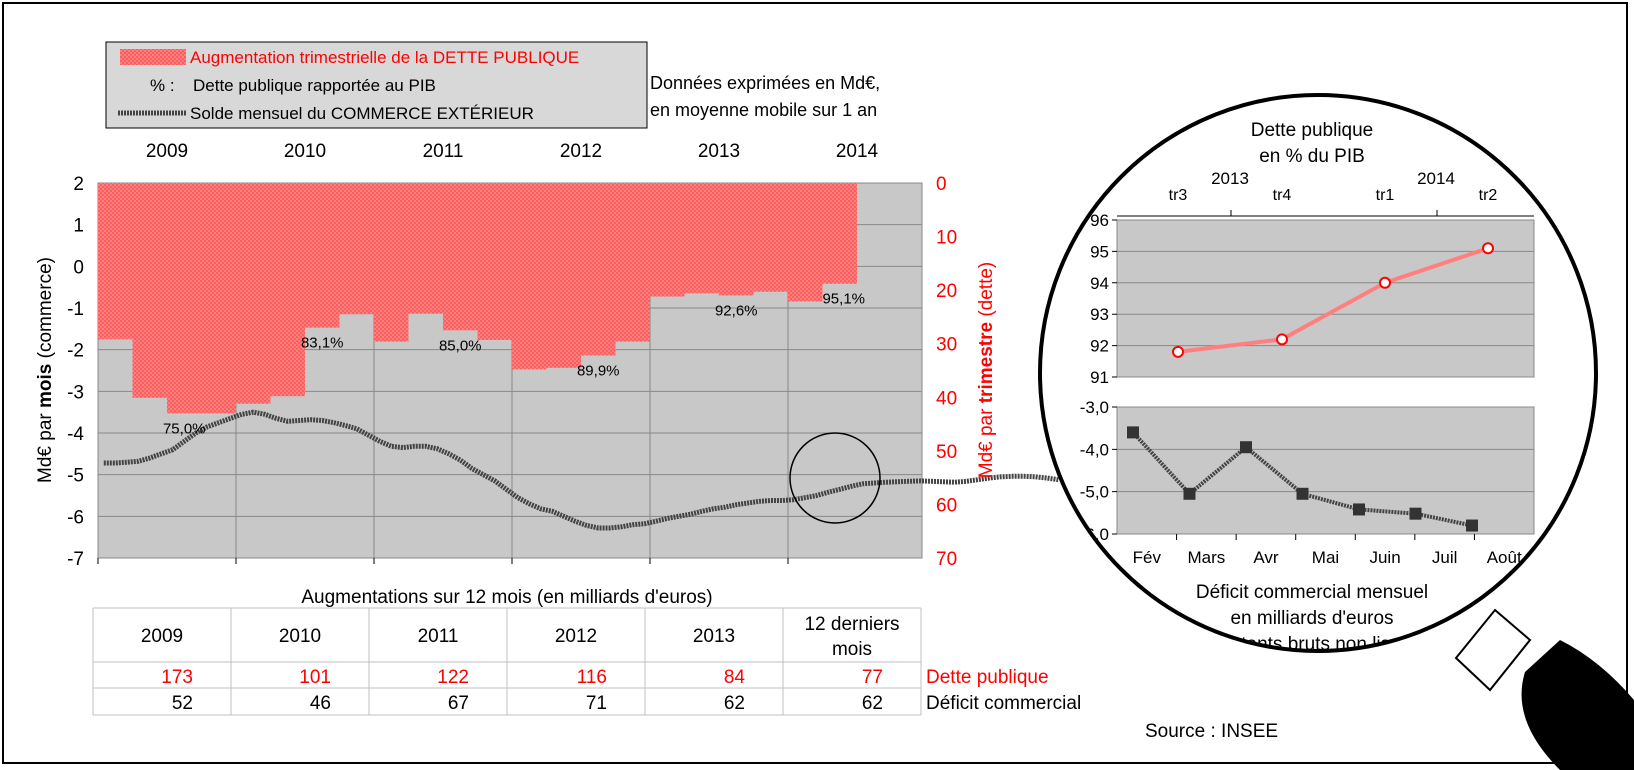 The image size is (1634, 770). Describe the element at coordinates (320, 703) in the screenshot. I see `table-cell: 46` at that location.